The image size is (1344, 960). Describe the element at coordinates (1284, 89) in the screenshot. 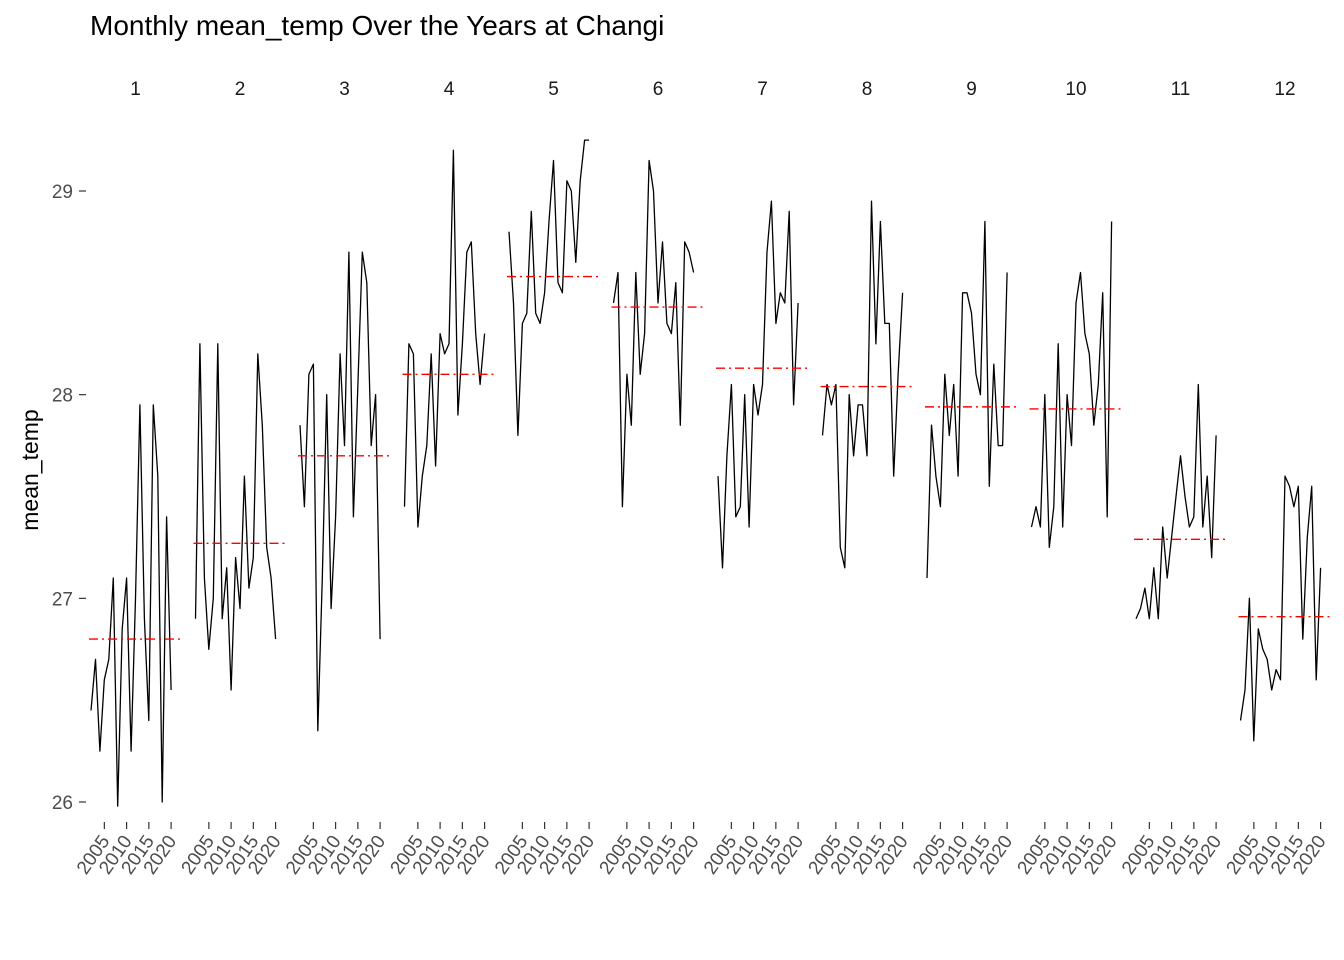

I see `facet-strip-label: 12` at that location.